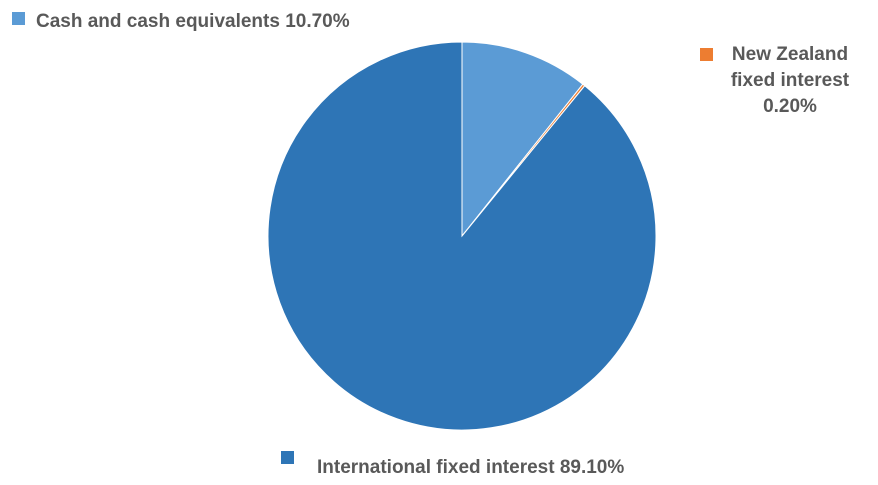 This screenshot has height=485, width=878. What do you see at coordinates (784, 55) in the screenshot?
I see `slice-label-nz-line1: New Zealand` at bounding box center [784, 55].